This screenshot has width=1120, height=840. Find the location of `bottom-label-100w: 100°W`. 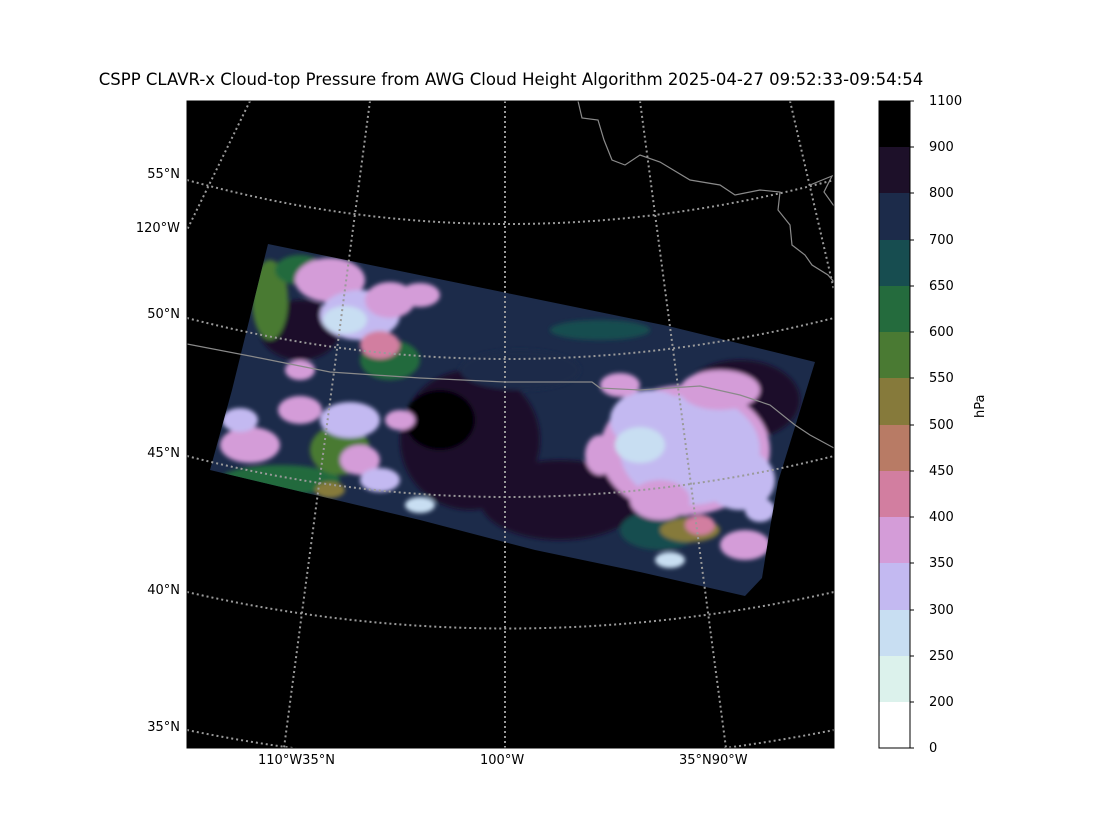

bottom-label-100w: 100°W is located at coordinates (502, 760).